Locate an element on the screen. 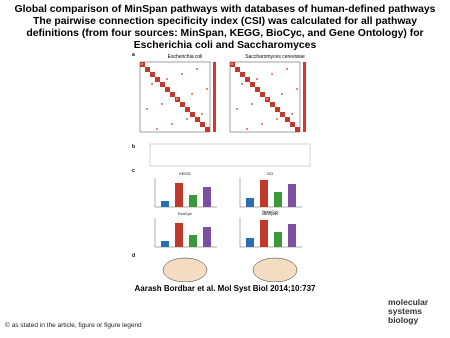 The image size is (450, 338). journal-logo: molecular systems biology is located at coordinates (408, 311).